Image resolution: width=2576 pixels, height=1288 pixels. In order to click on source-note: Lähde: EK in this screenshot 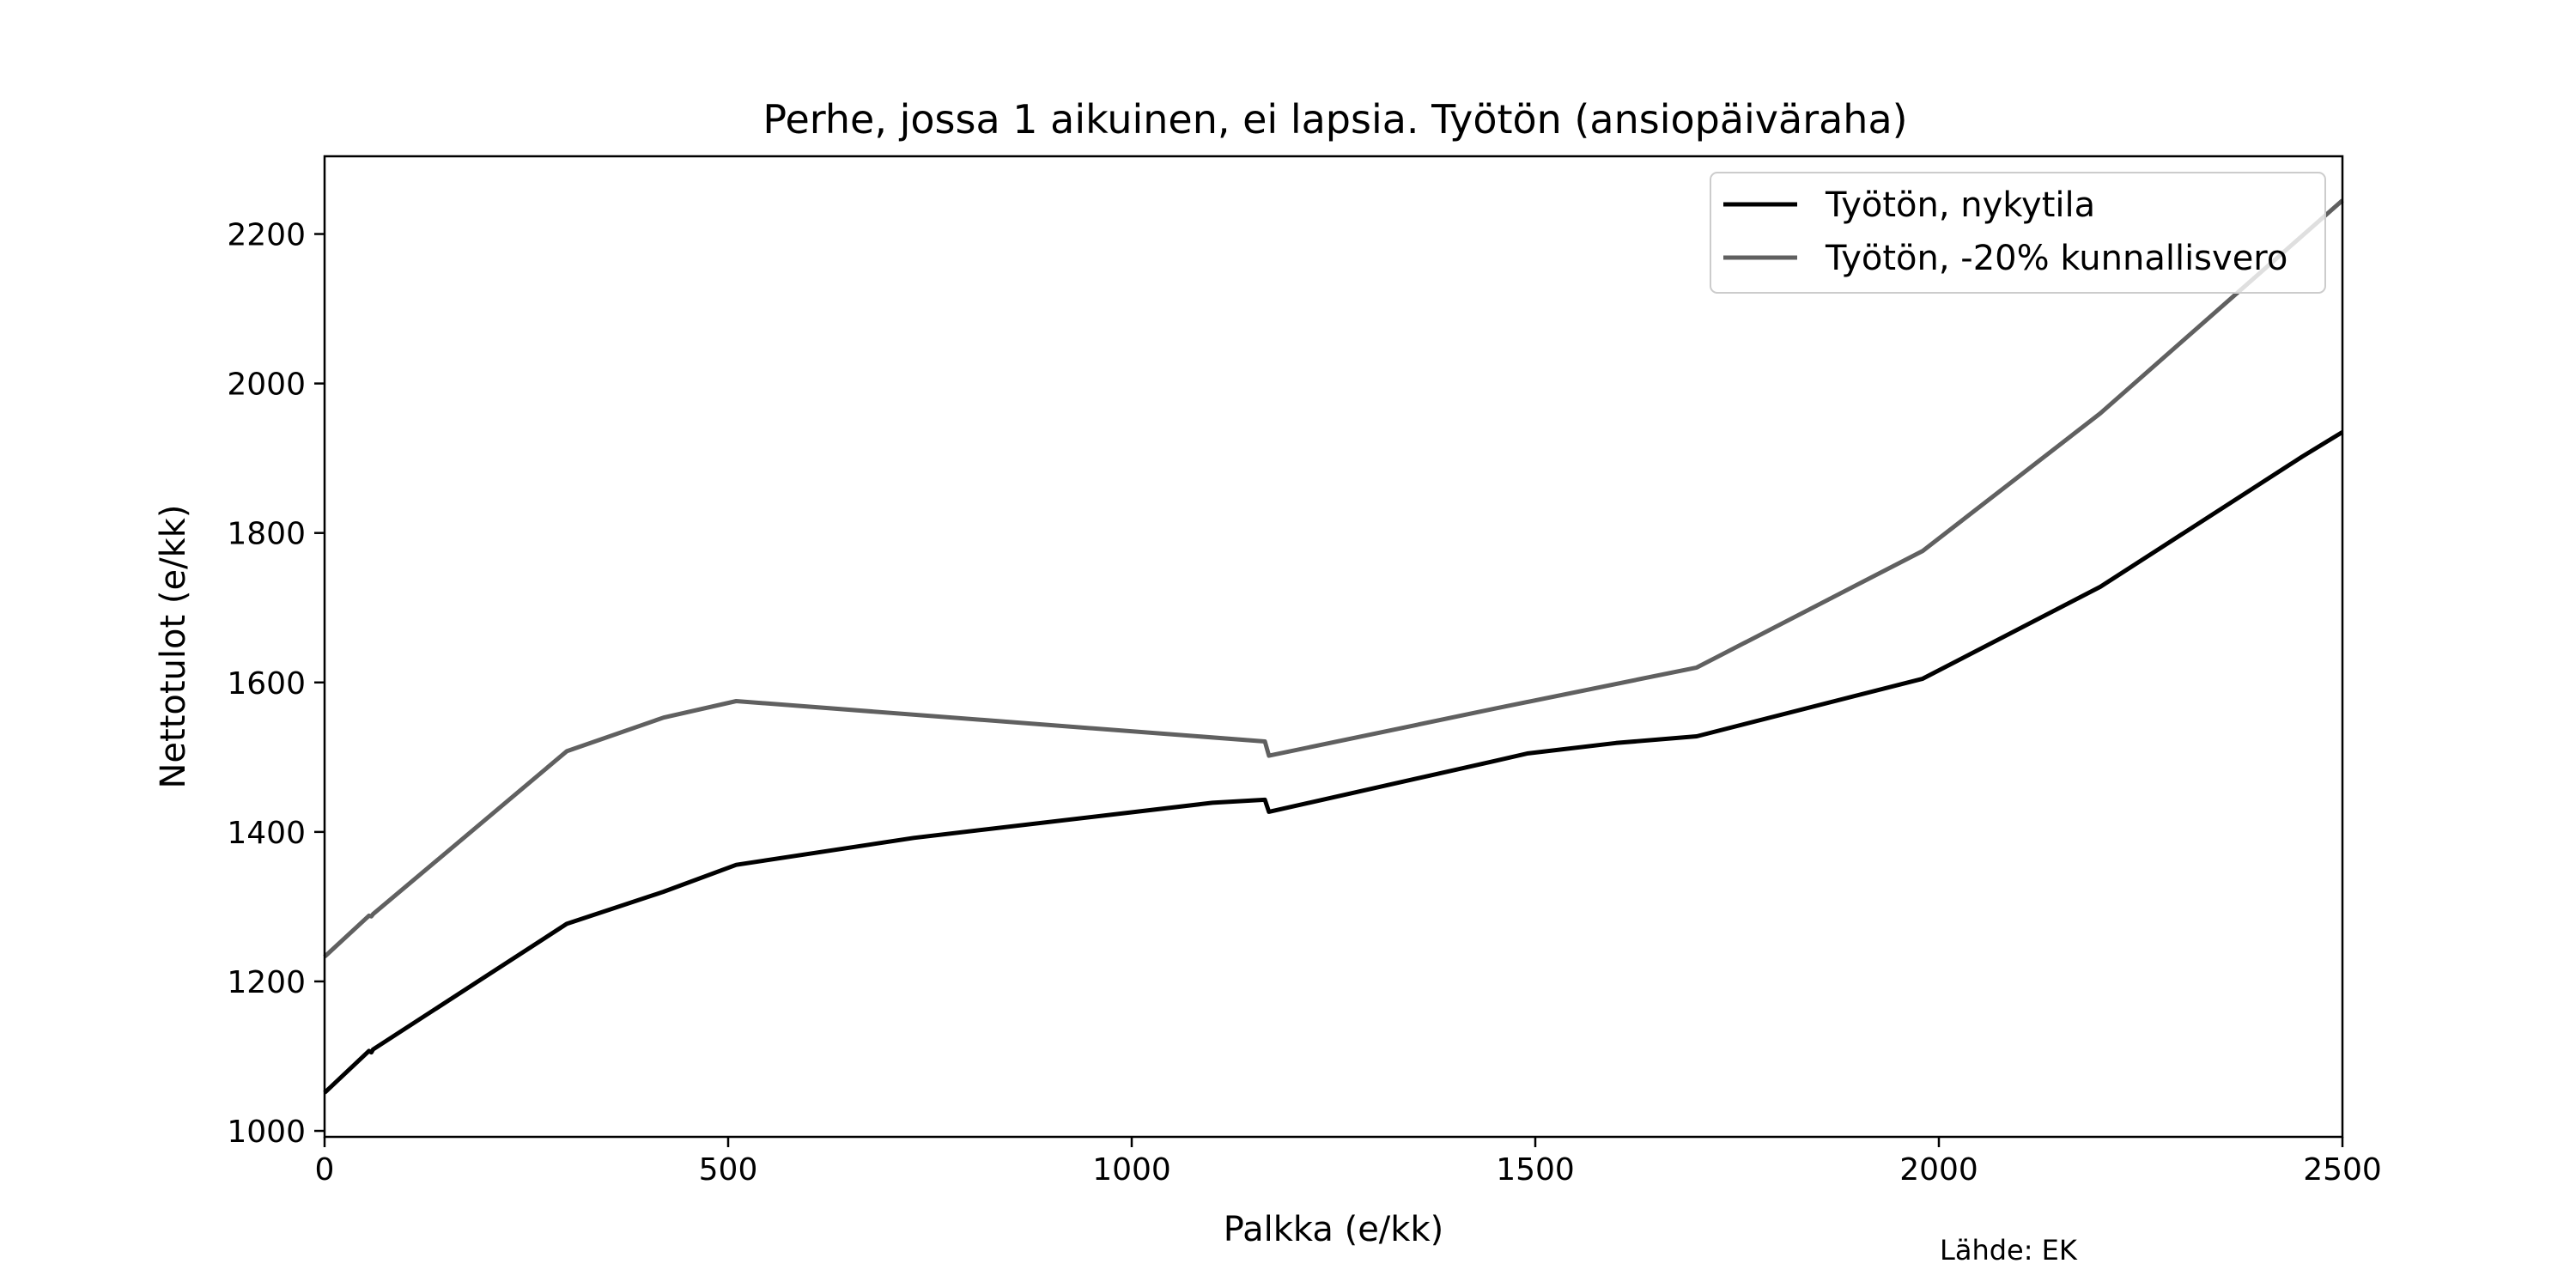, I will do `click(2009, 1250)`.